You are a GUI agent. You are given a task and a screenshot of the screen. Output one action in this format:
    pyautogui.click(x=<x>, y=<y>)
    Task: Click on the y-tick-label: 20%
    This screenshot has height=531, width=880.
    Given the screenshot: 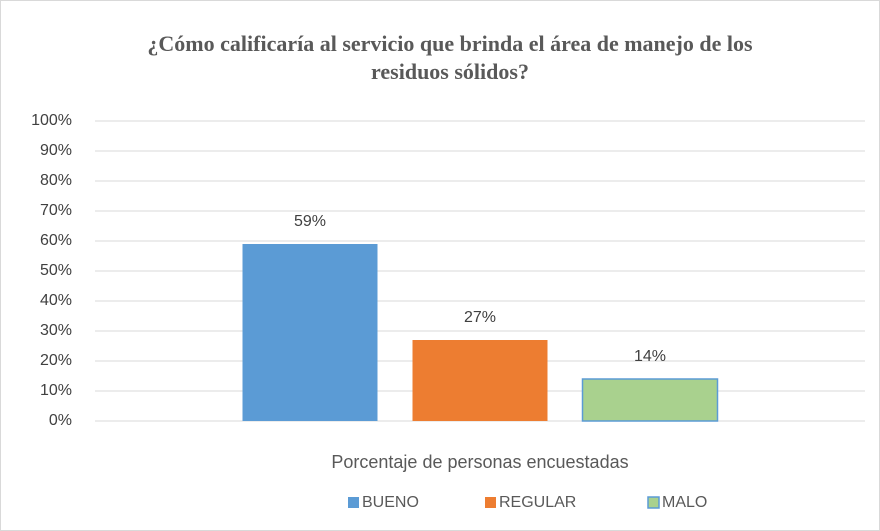 What is the action you would take?
    pyautogui.click(x=56, y=360)
    